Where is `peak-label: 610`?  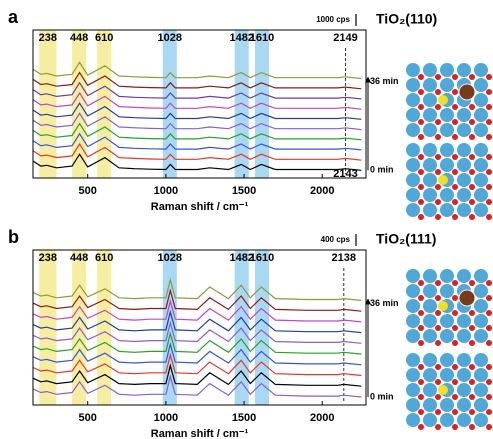 peak-label: 610 is located at coordinates (104, 38).